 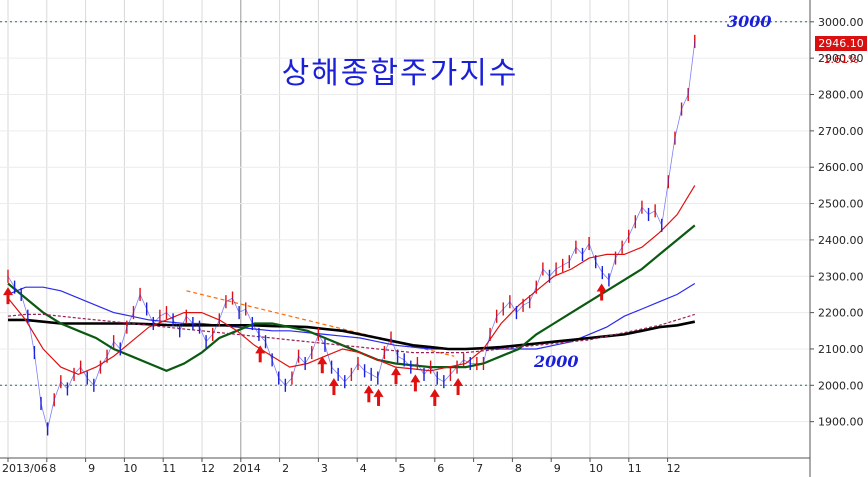 I want to click on x-tick-label: 2014, so click(x=247, y=468).